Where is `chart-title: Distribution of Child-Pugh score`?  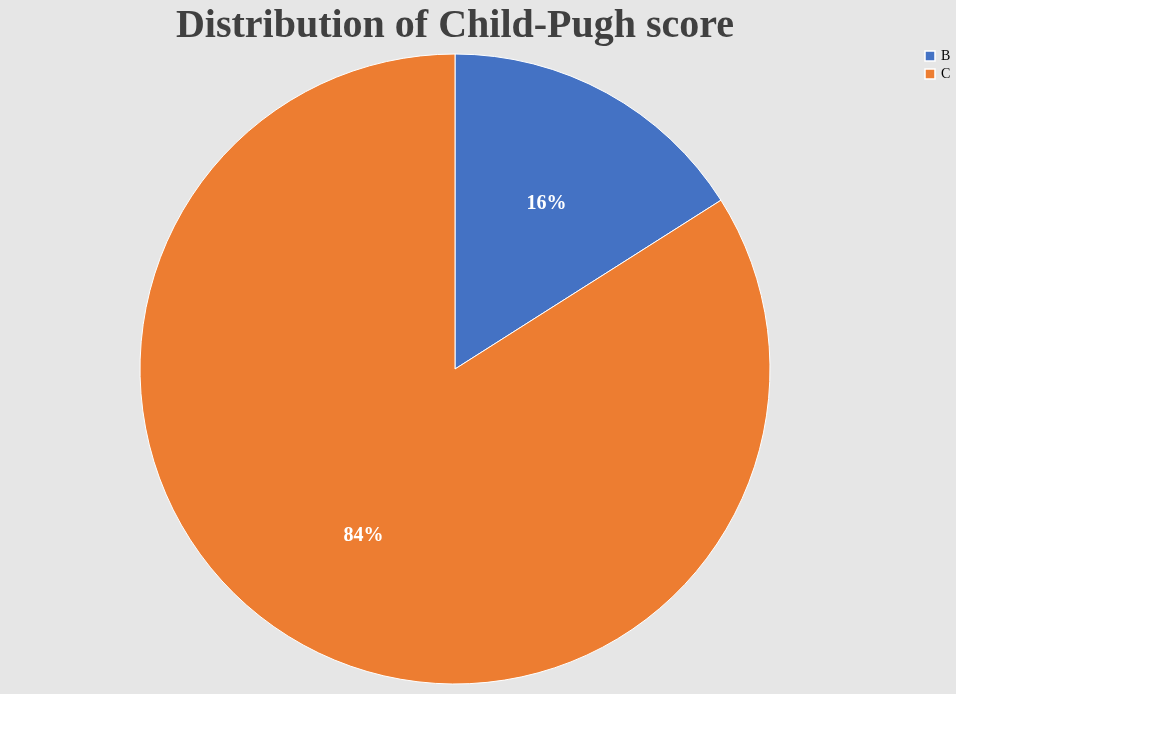 chart-title: Distribution of Child-Pugh score is located at coordinates (455, 23).